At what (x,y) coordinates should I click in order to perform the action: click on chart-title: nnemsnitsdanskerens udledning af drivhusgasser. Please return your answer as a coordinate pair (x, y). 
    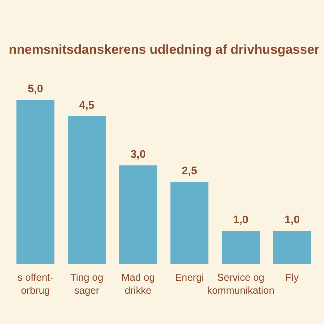
    Looking at the image, I should click on (164, 49).